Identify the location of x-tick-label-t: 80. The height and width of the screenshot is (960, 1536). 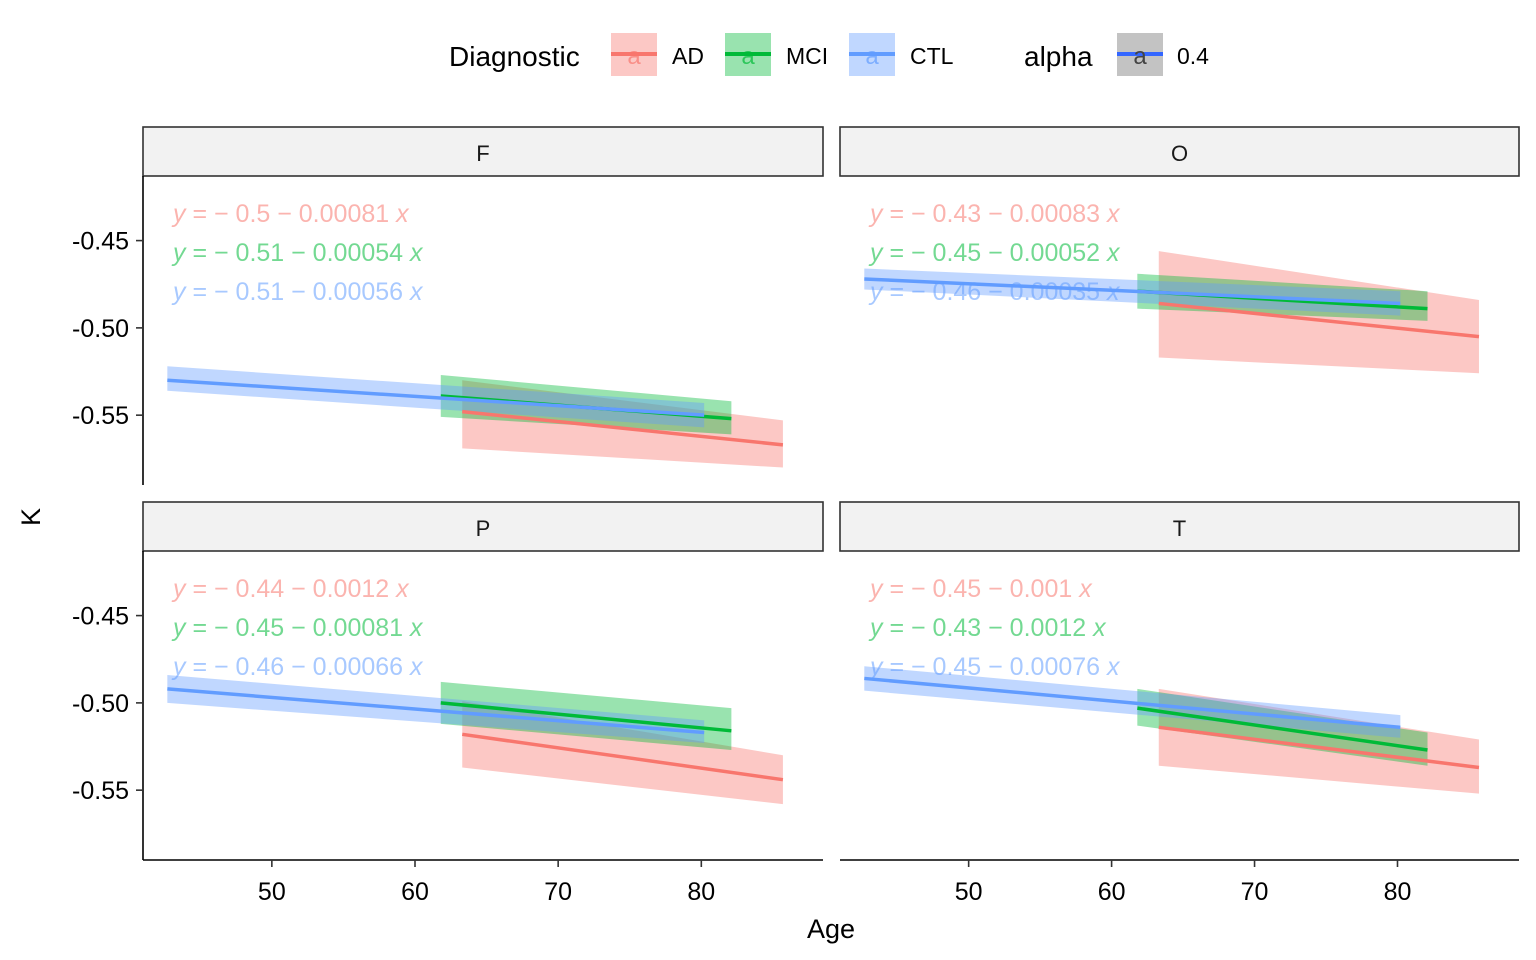
(1398, 892).